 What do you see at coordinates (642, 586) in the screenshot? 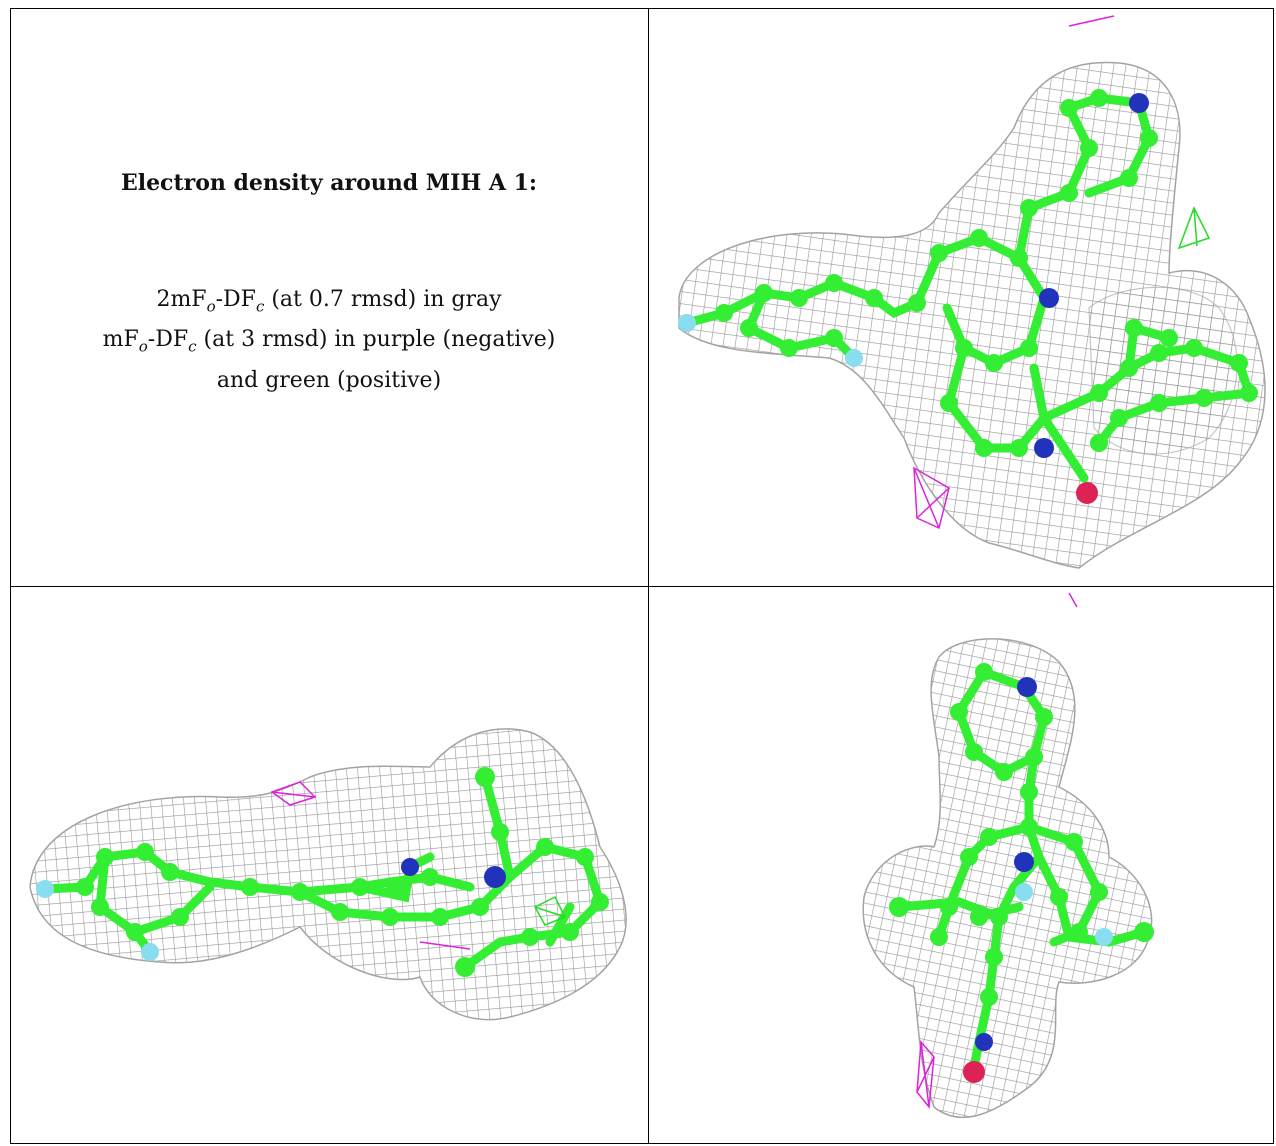
I see `grid-divider-horizontal` at bounding box center [642, 586].